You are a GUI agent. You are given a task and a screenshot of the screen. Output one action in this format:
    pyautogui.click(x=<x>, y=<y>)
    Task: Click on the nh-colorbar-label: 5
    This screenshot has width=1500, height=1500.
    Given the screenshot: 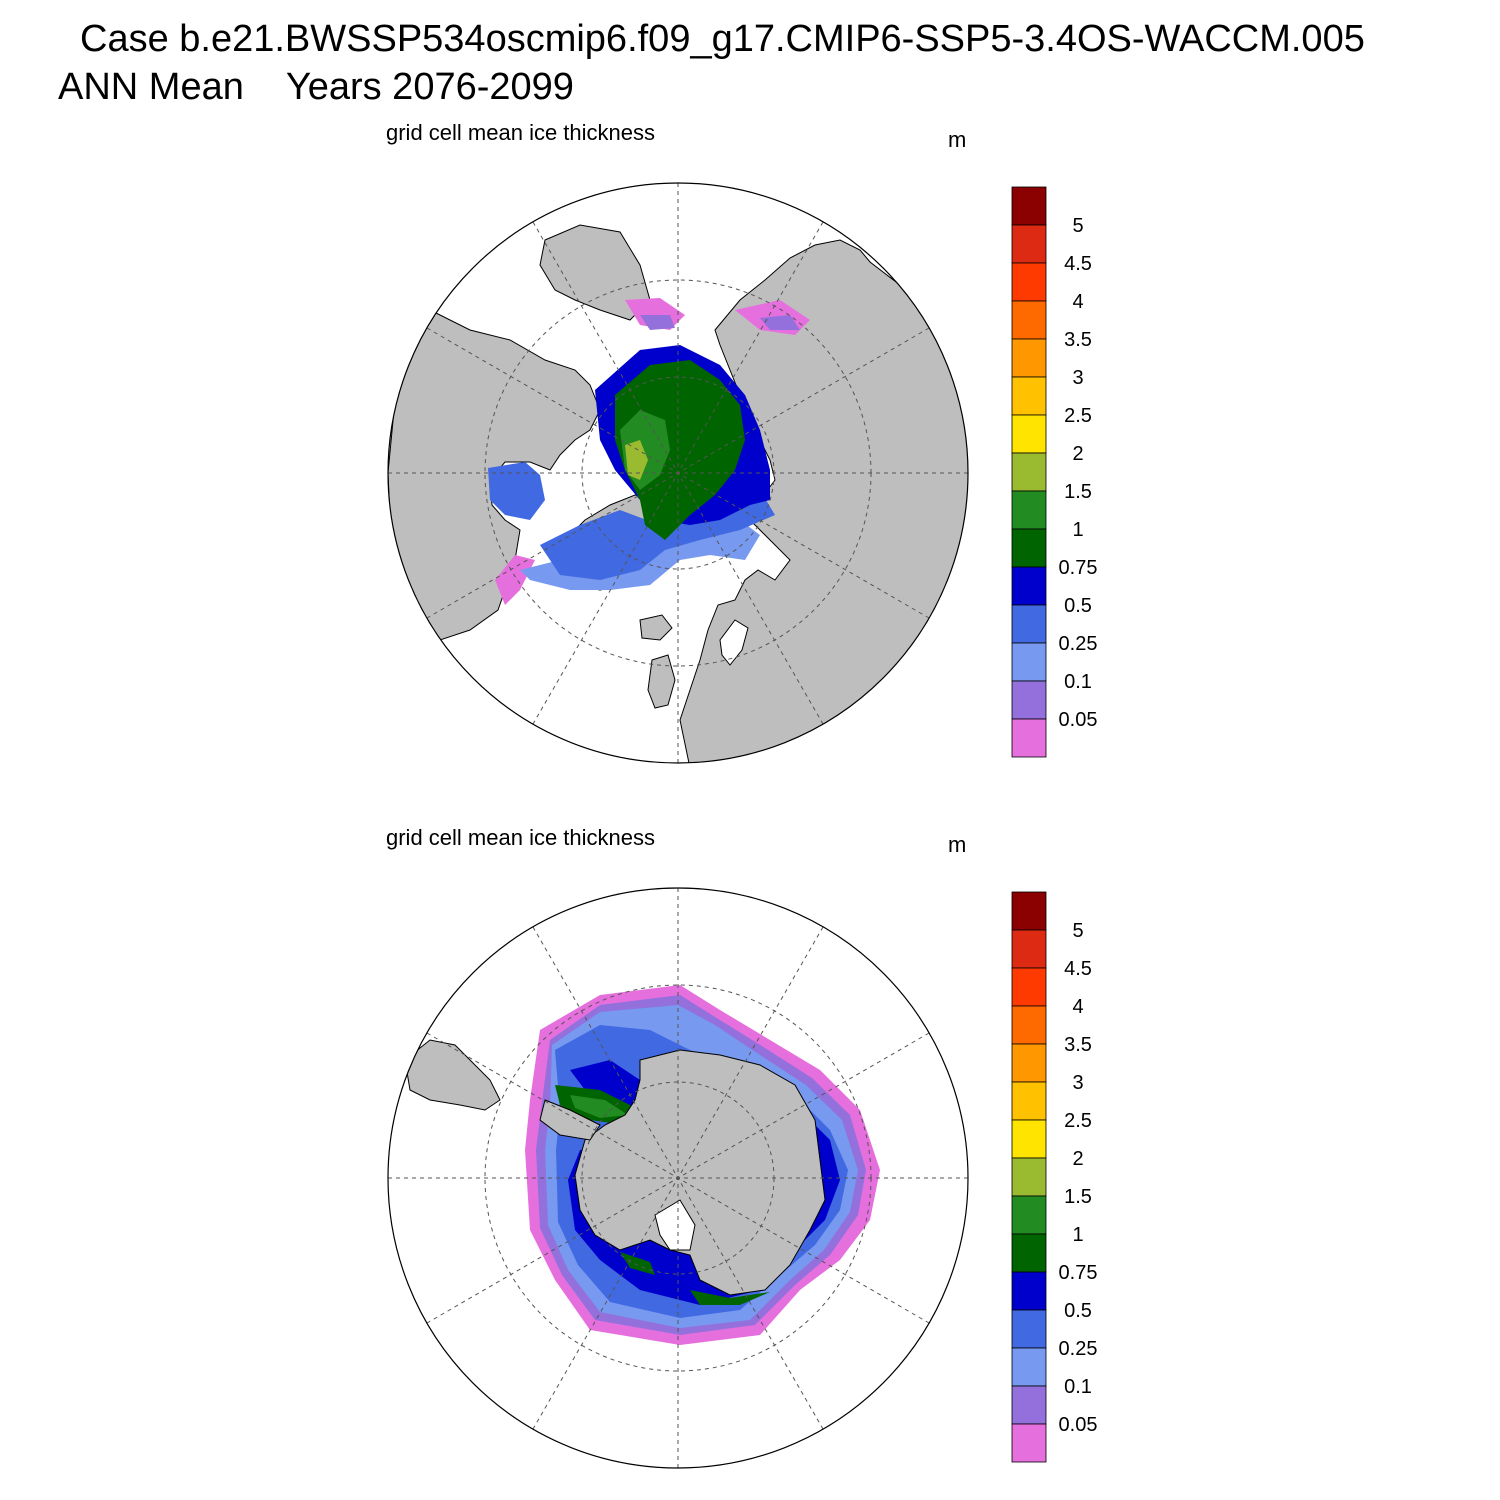 What is the action you would take?
    pyautogui.click(x=1077, y=226)
    